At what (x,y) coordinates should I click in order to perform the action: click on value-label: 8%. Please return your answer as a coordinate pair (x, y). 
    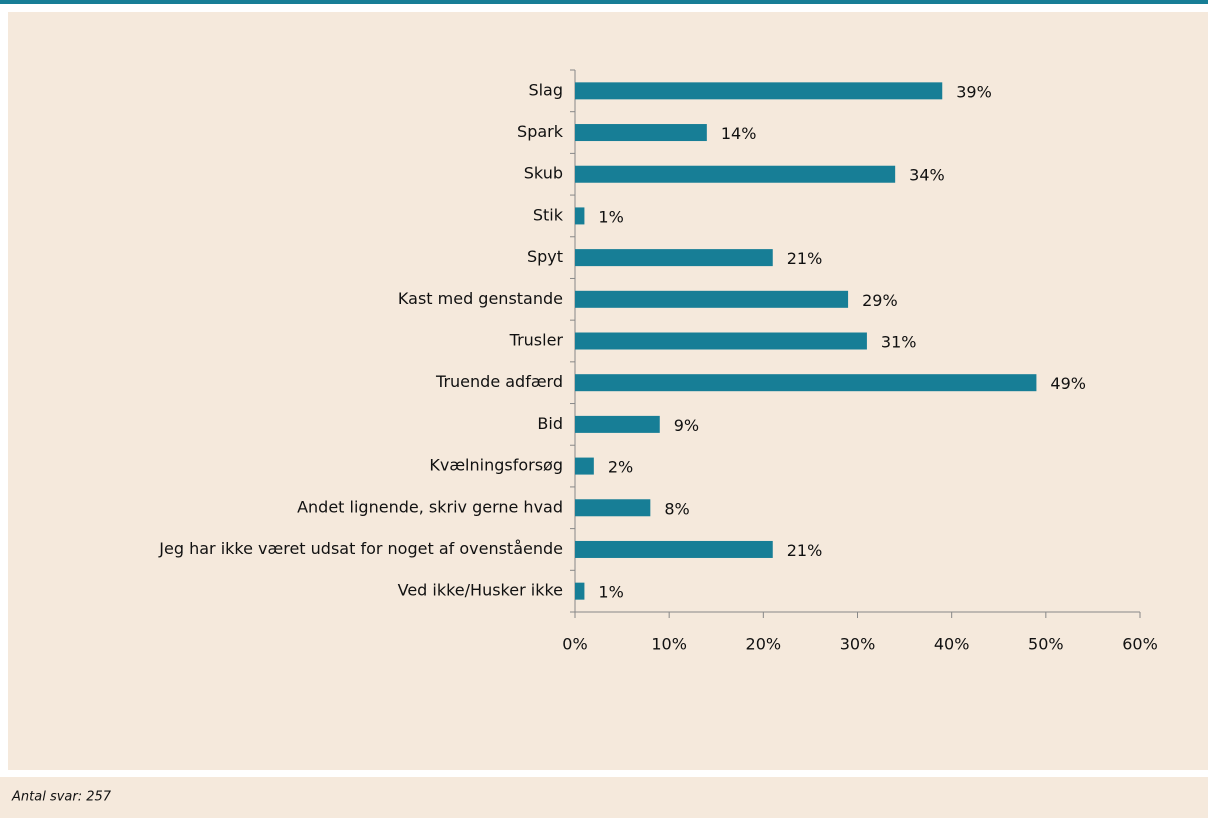
    Looking at the image, I should click on (676, 508).